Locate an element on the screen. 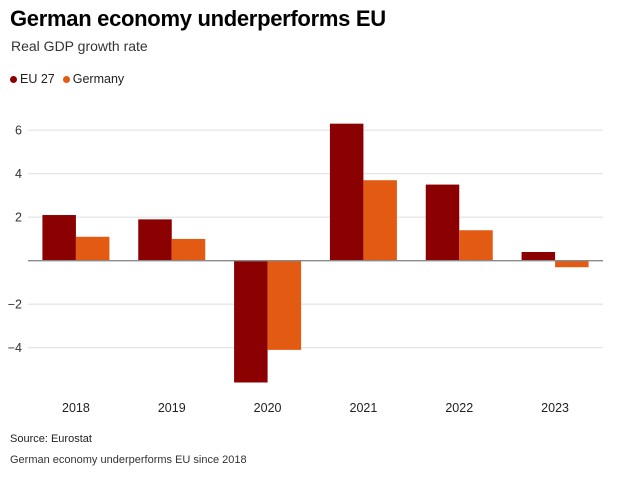 The width and height of the screenshot is (621, 478). bar-germany-2022 is located at coordinates (476, 245).